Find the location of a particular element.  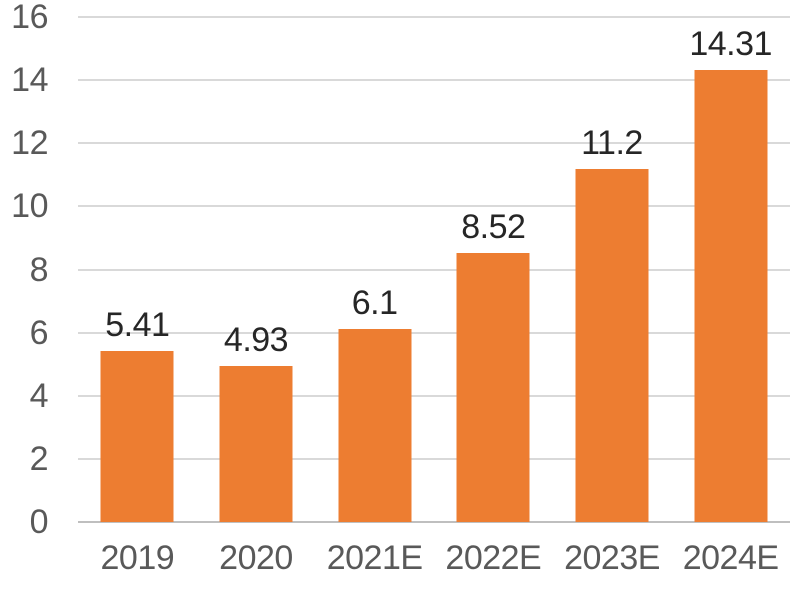

y-tick-label: 8 is located at coordinates (39, 269).